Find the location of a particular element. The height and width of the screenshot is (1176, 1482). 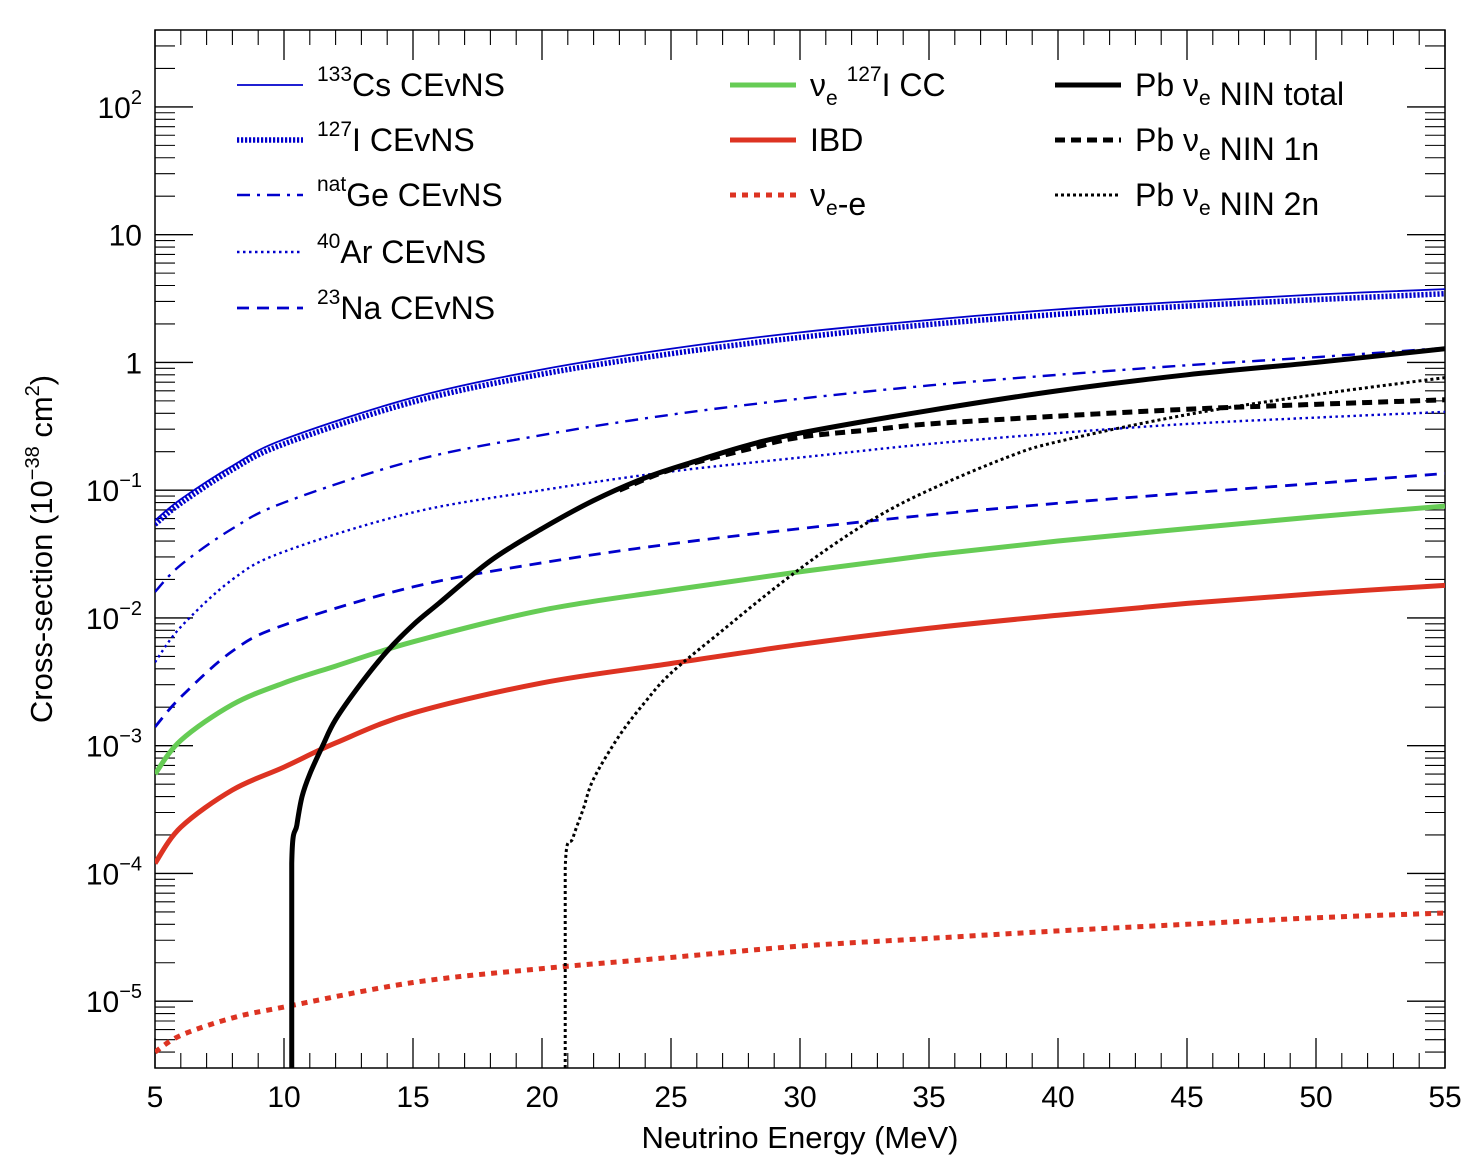

legend-label: natGe CEvNS is located at coordinates (410, 193).